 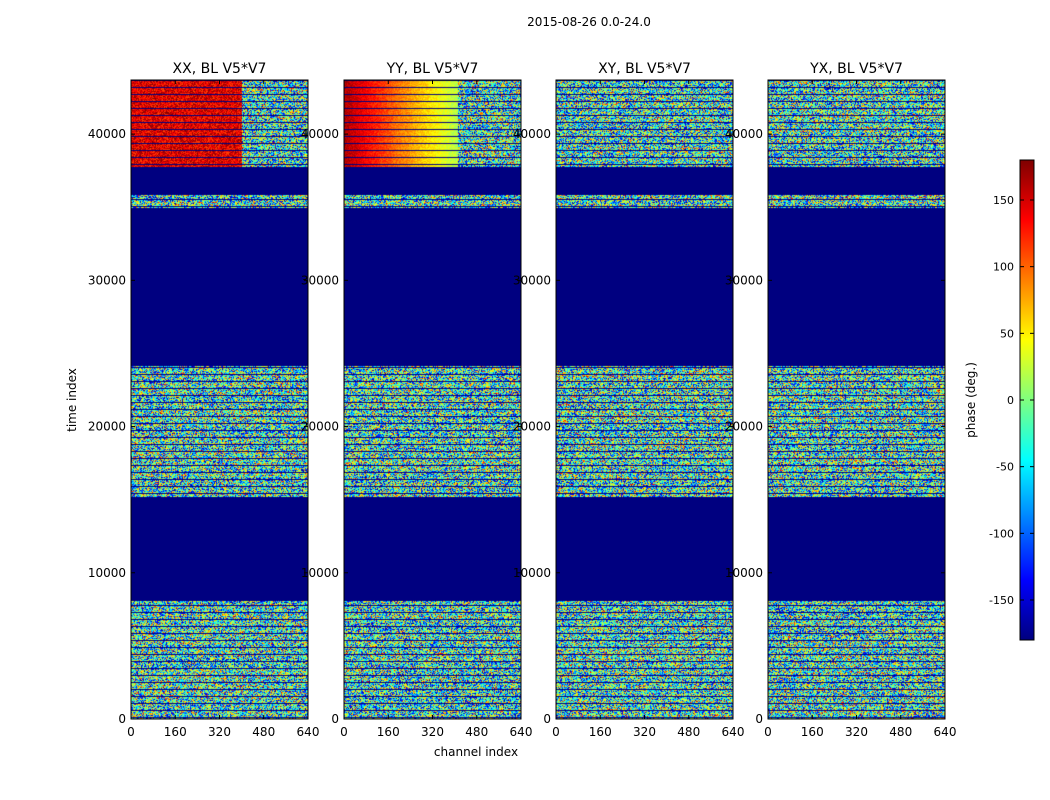 What do you see at coordinates (1001, 600) in the screenshot?
I see `colorbar-tick-label: -150` at bounding box center [1001, 600].